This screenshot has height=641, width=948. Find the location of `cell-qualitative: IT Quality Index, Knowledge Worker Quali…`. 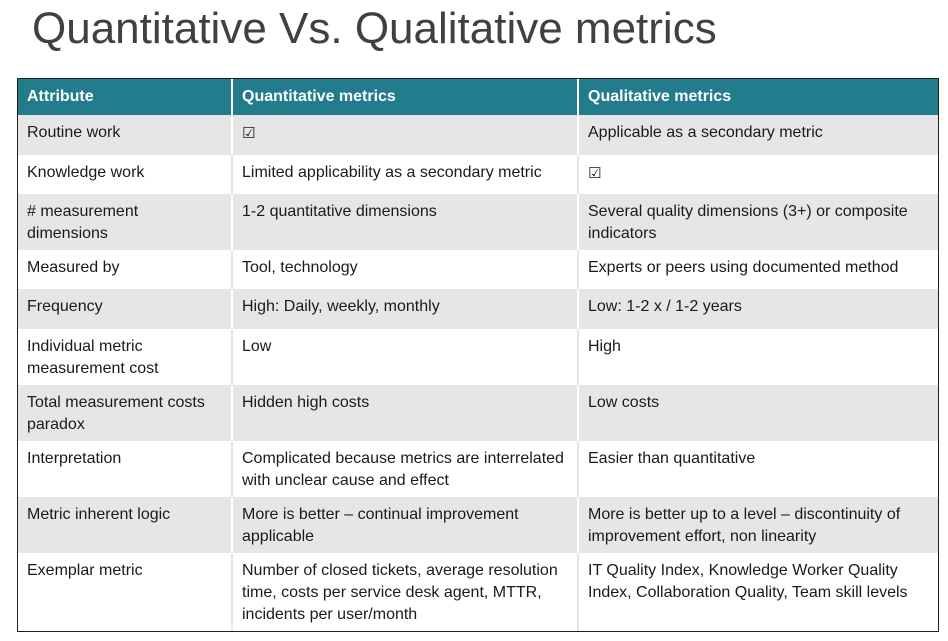

cell-qualitative: IT Quality Index, Knowledge Worker Quali… is located at coordinates (757, 592).